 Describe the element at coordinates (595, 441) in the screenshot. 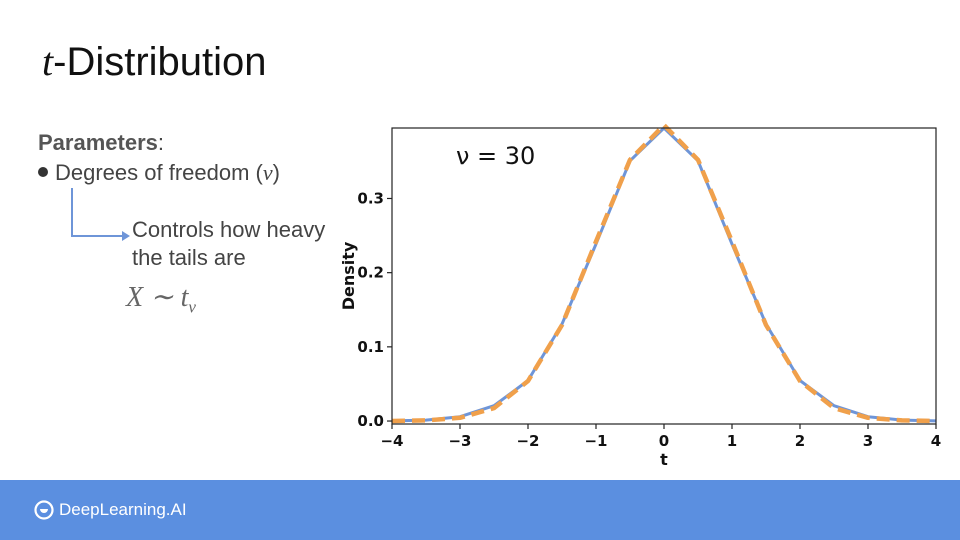

I see `x-tick-label: −1` at that location.